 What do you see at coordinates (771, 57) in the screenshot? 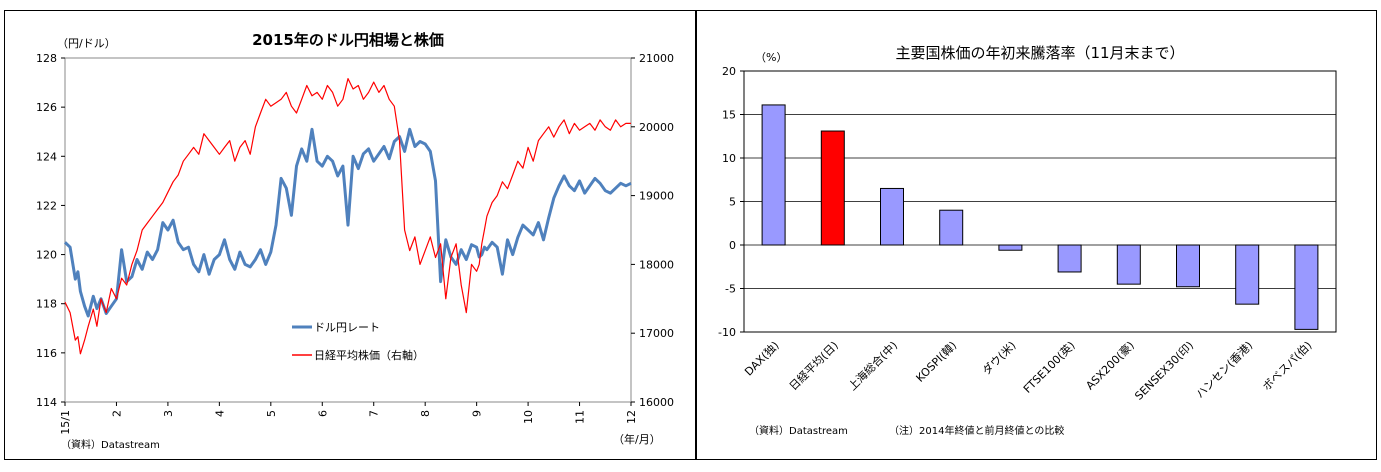
I see `y-axis-label: （%）` at bounding box center [771, 57].